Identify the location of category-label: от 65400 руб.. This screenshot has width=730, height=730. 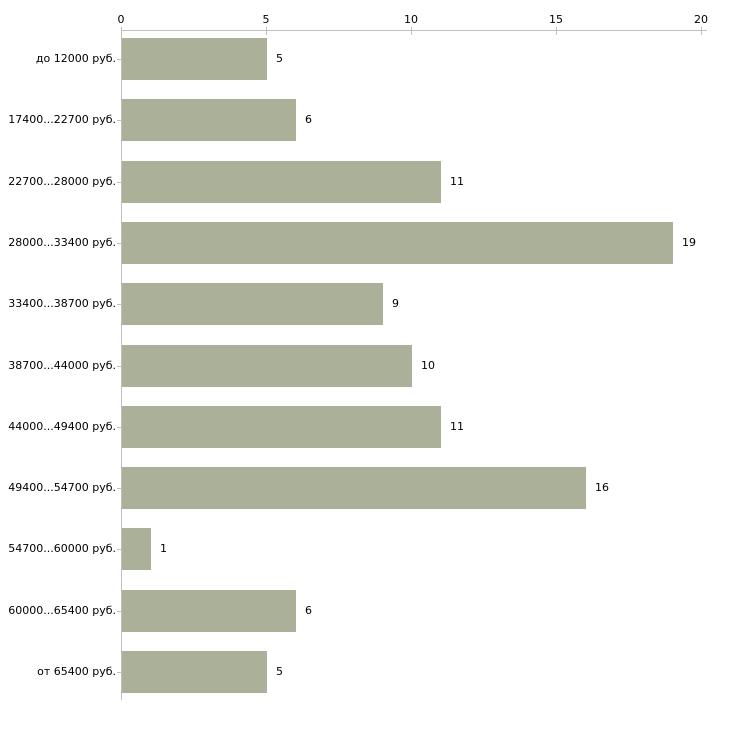
(76, 671).